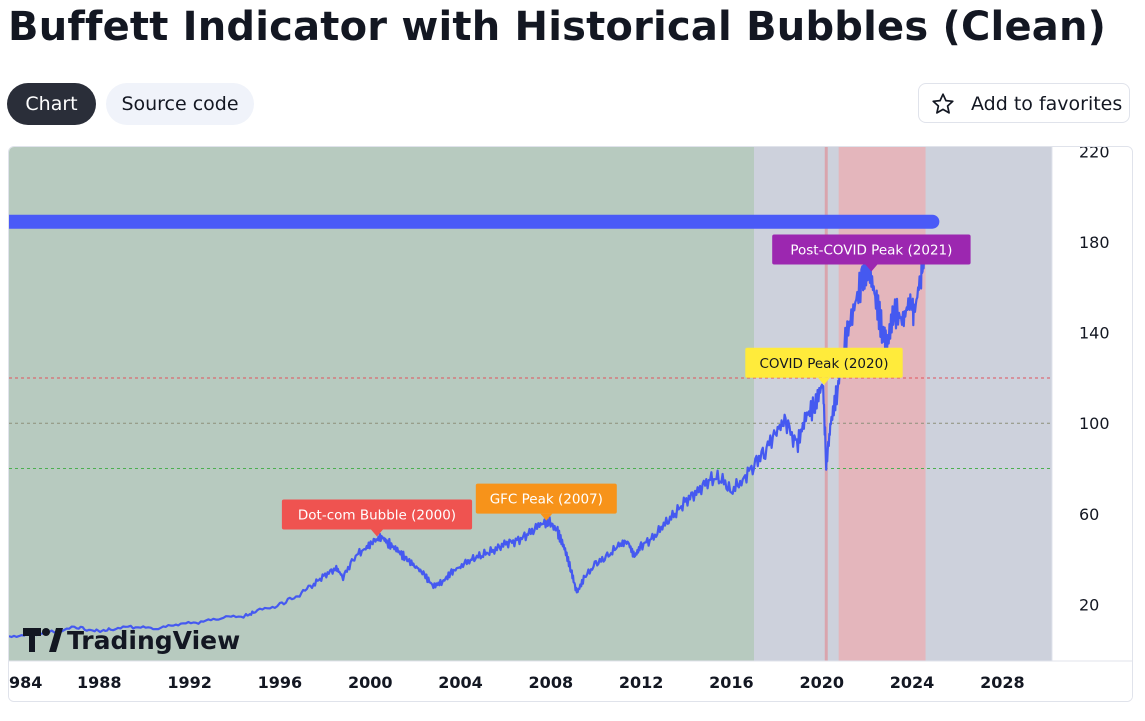 Image resolution: width=1145 pixels, height=721 pixels. I want to click on tradingview-logo-dot, so click(46, 632).